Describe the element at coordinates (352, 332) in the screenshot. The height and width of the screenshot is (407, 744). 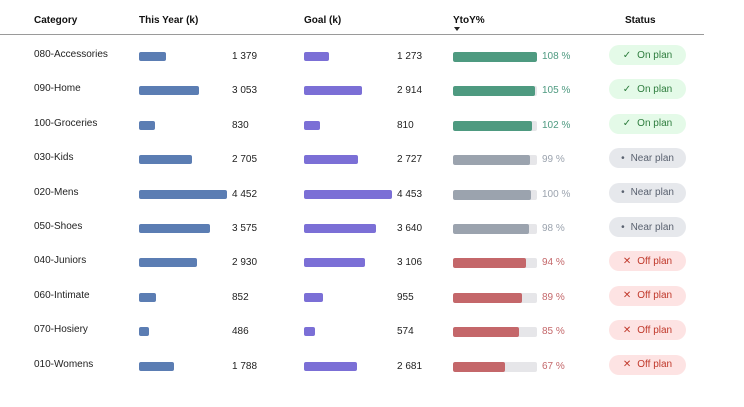
I see `table-row: 070-Hosiery 486 574 85 % ✕ Off plan` at that location.